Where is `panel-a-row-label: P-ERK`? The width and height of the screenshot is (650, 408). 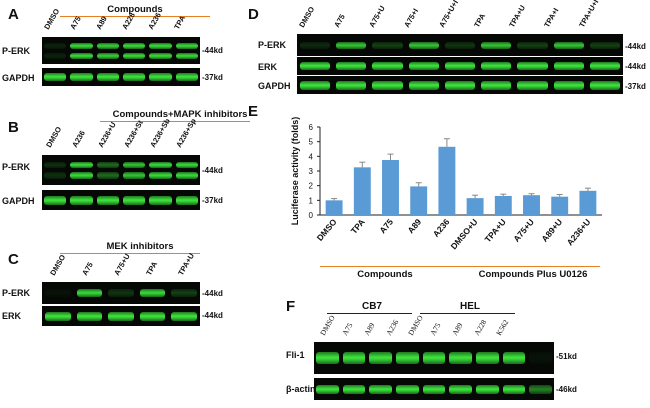 panel-a-row-label: P-ERK is located at coordinates (16, 51).